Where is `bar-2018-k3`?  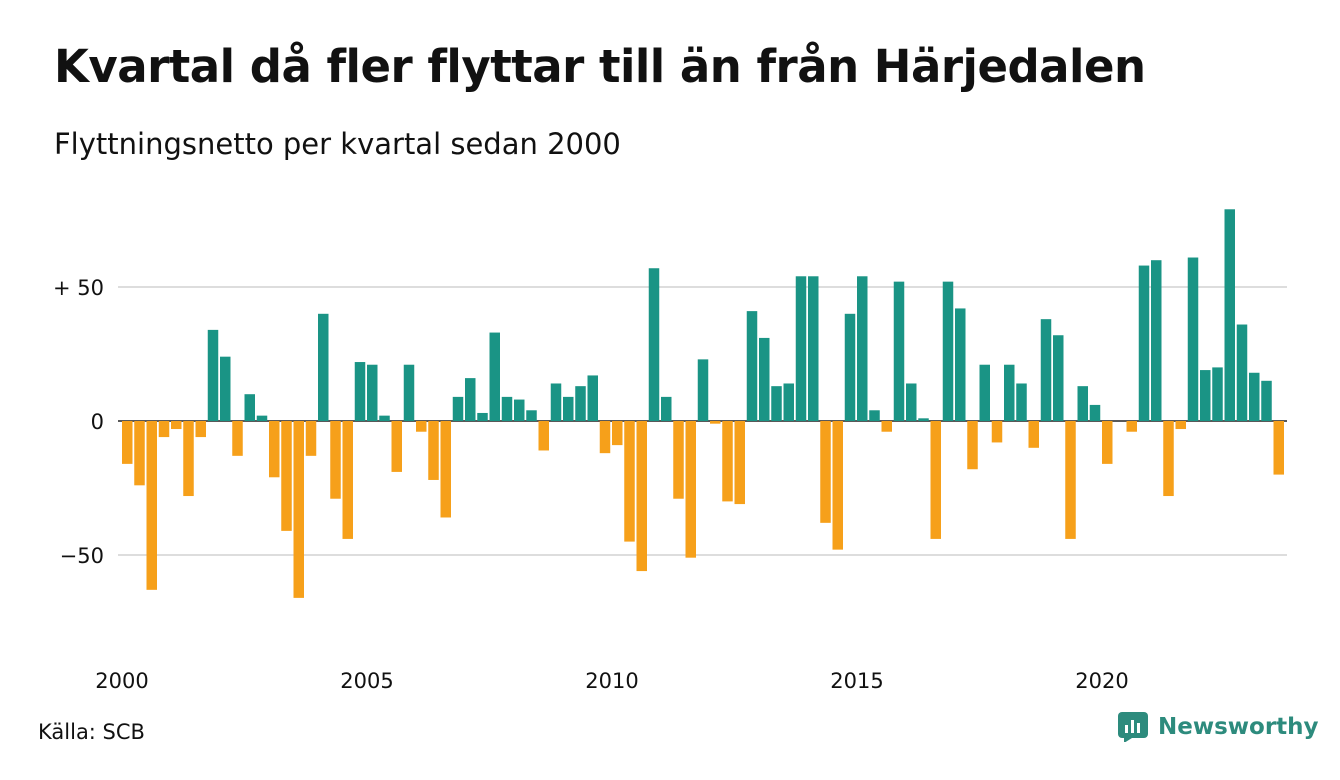
bar-2018-k3 is located at coordinates (1033, 434).